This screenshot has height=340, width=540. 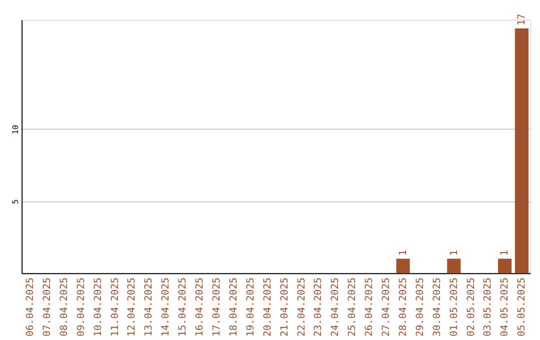 What do you see at coordinates (318, 306) in the screenshot?
I see `x-tick-label: 23.04.2025` at bounding box center [318, 306].